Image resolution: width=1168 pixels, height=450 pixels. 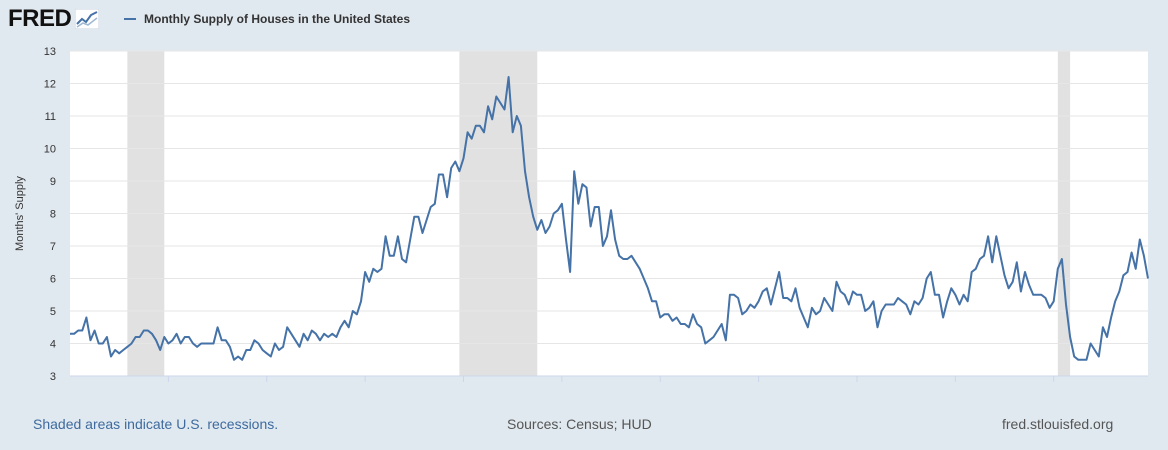 What do you see at coordinates (50, 150) in the screenshot?
I see `y-tick-label: 10` at bounding box center [50, 150].